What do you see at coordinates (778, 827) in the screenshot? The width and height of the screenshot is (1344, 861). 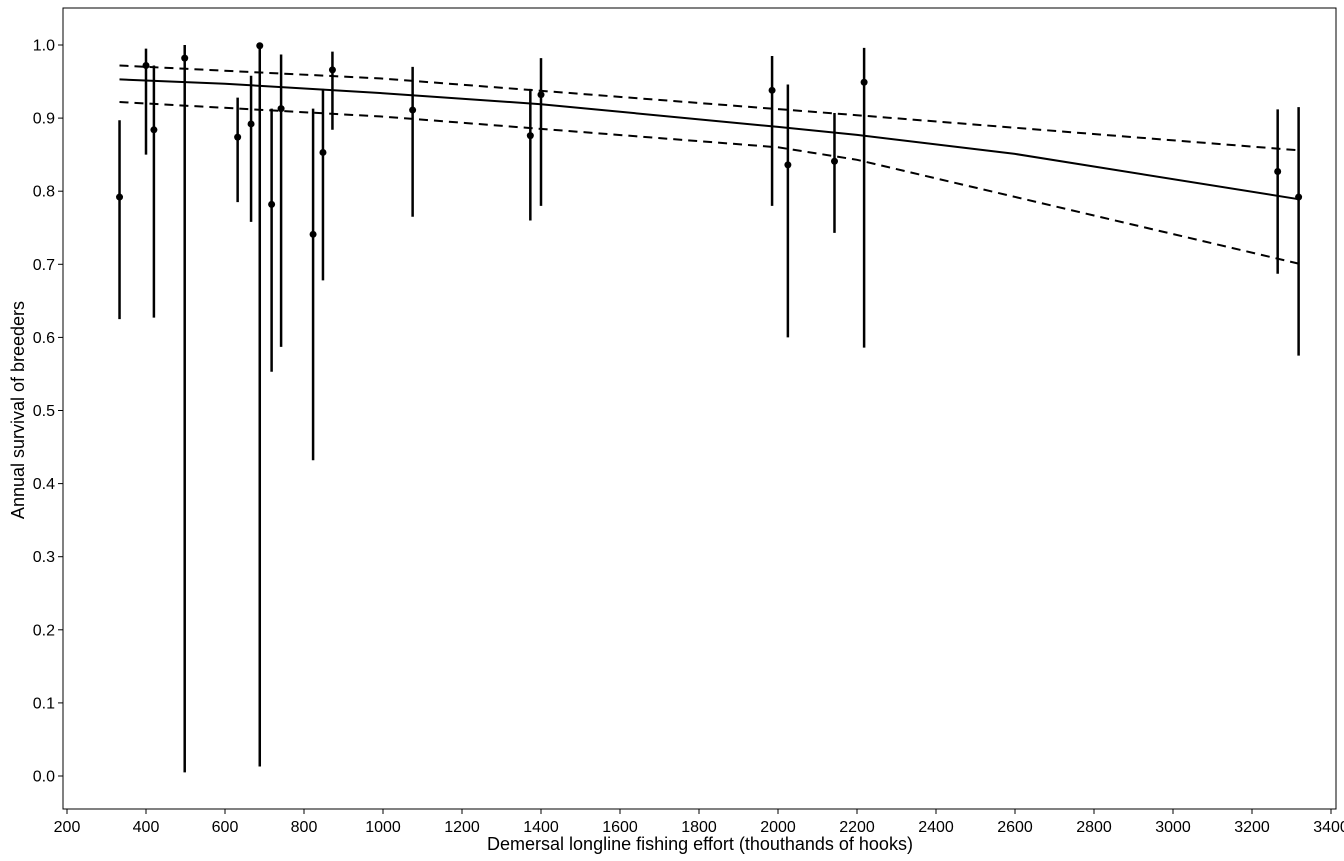 I see `x-tick-label: 2000` at bounding box center [778, 827].